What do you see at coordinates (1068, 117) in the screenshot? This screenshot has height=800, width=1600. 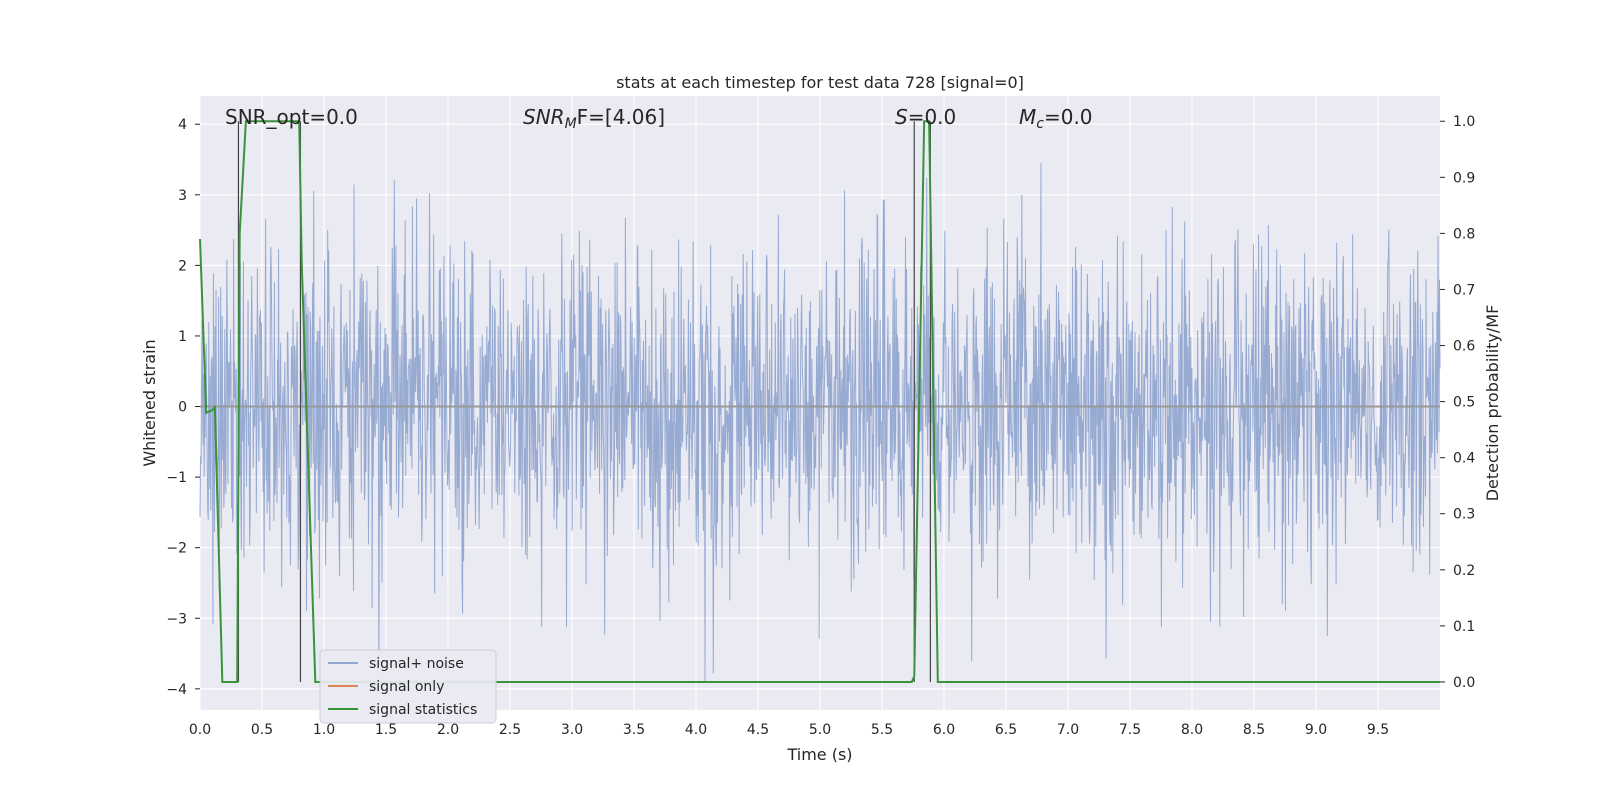 I see `mc-value: =0.0` at bounding box center [1068, 117].